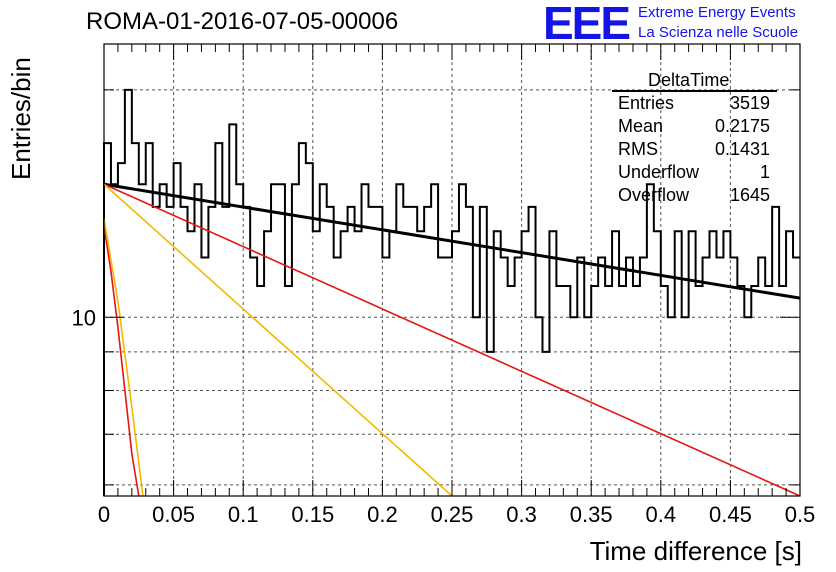 The height and width of the screenshot is (572, 836). What do you see at coordinates (689, 80) in the screenshot?
I see `stats-box-title: DeltaTime` at bounding box center [689, 80].